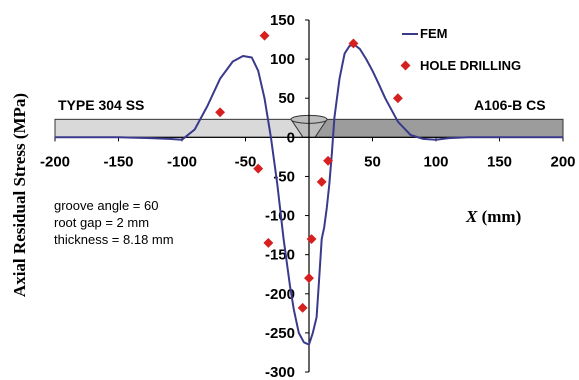 The width and height of the screenshot is (579, 380). Describe the element at coordinates (280, 372) in the screenshot. I see `y-tick-label: -300` at that location.